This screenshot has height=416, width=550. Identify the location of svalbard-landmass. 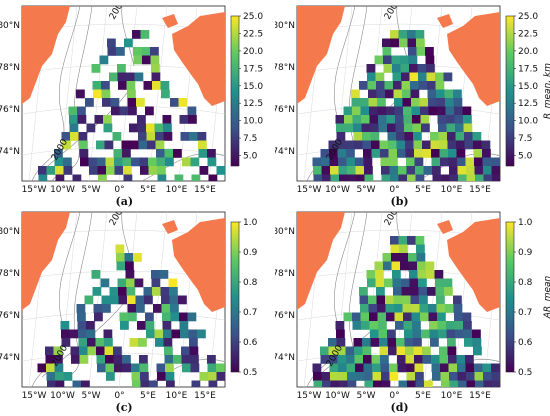
(473, 265).